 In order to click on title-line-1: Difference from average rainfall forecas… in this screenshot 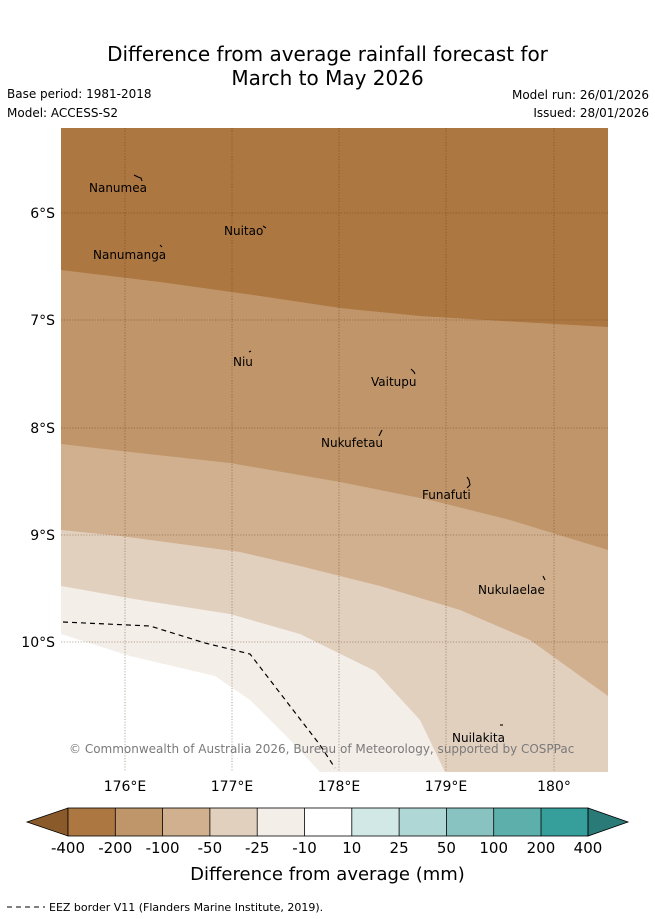, I will do `click(327, 54)`.